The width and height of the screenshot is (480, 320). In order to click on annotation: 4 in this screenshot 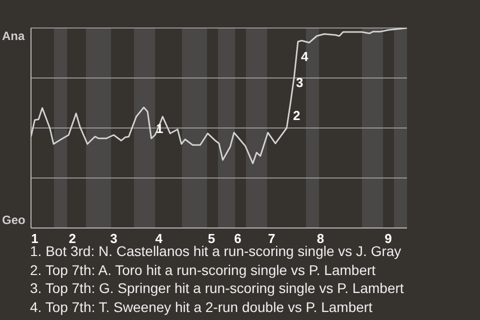, I will do `click(304, 57)`.